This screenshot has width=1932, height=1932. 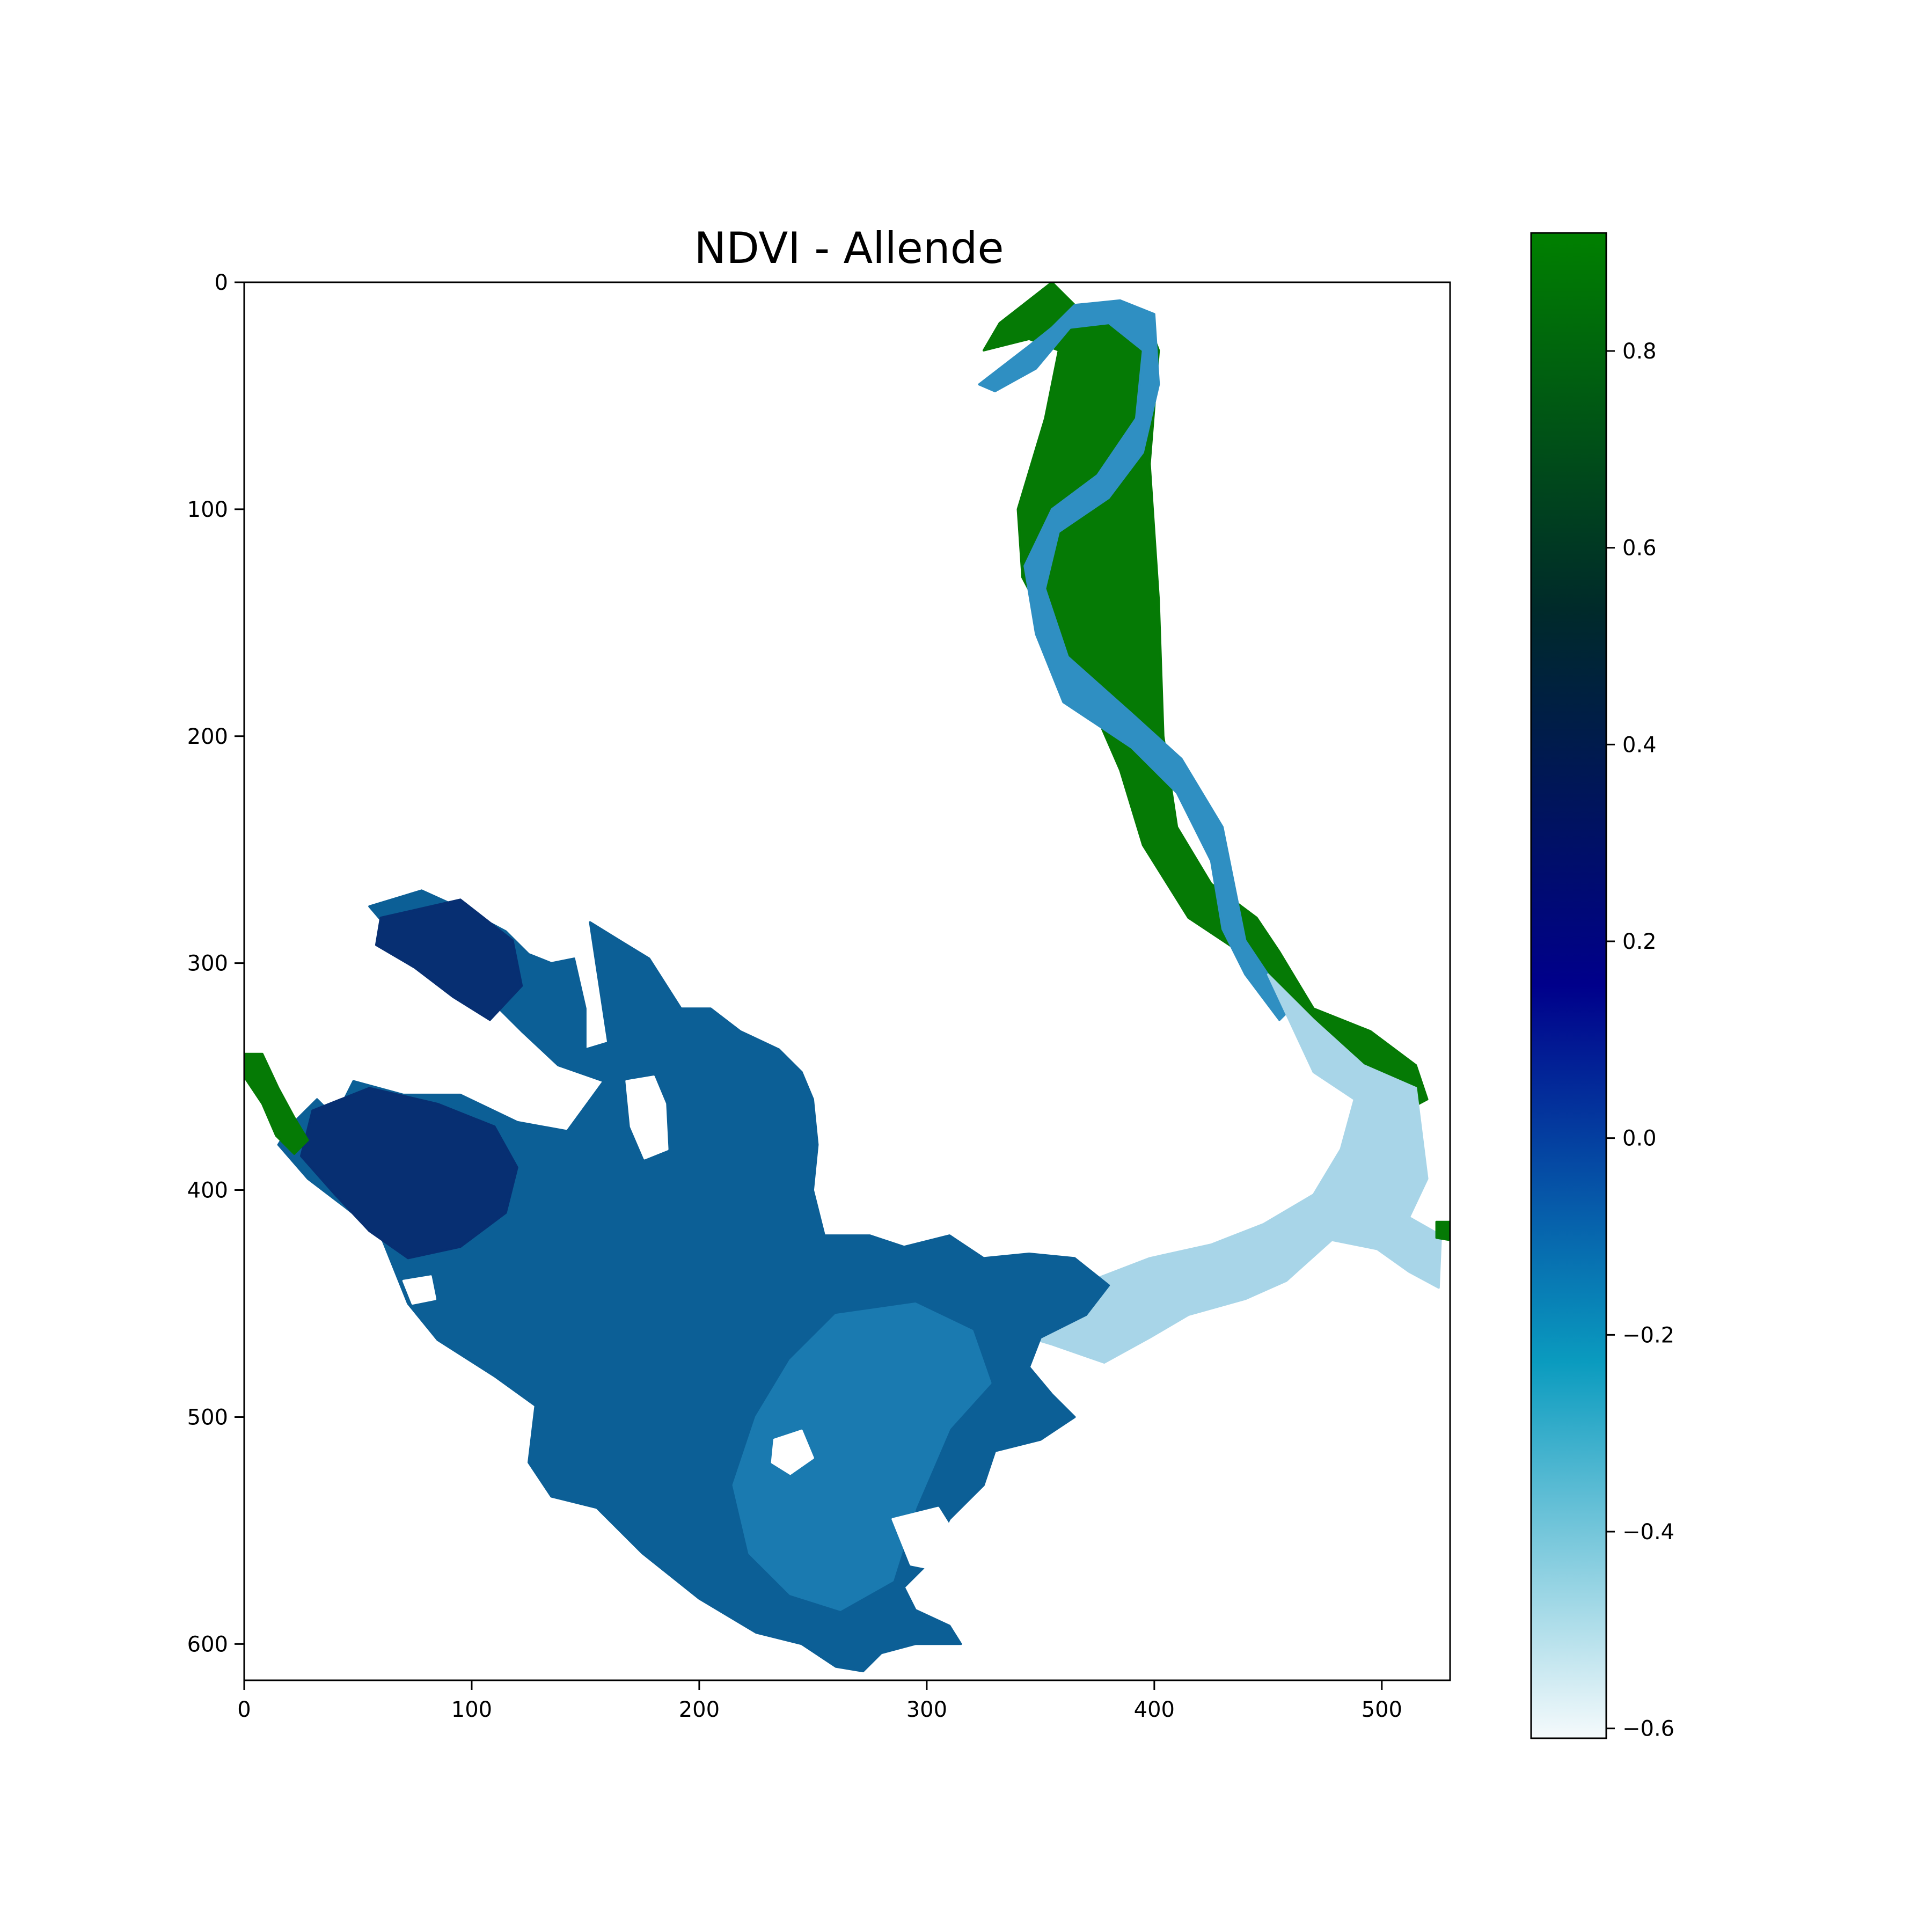 I want to click on y-tick-label: 300, so click(x=207, y=964).